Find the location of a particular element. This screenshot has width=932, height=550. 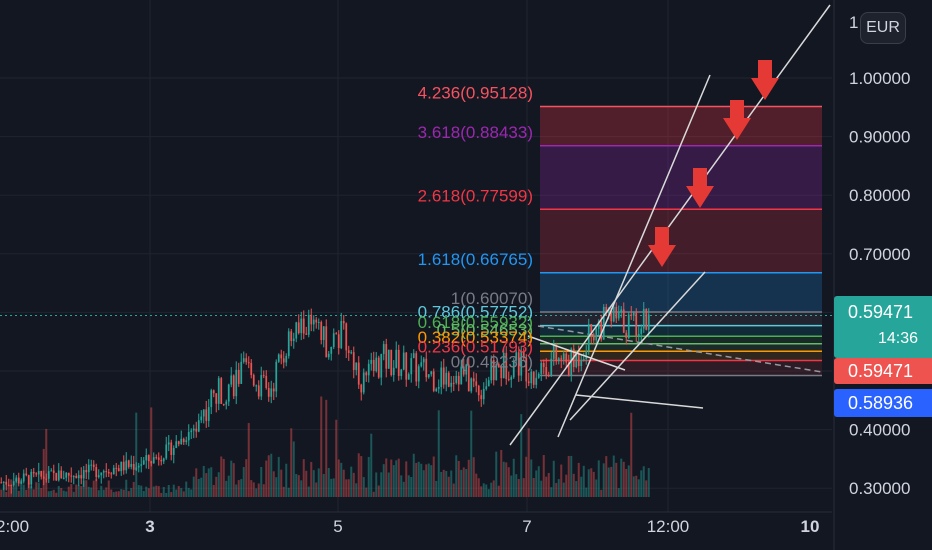

fib-dashed-baseline is located at coordinates (680, 349).